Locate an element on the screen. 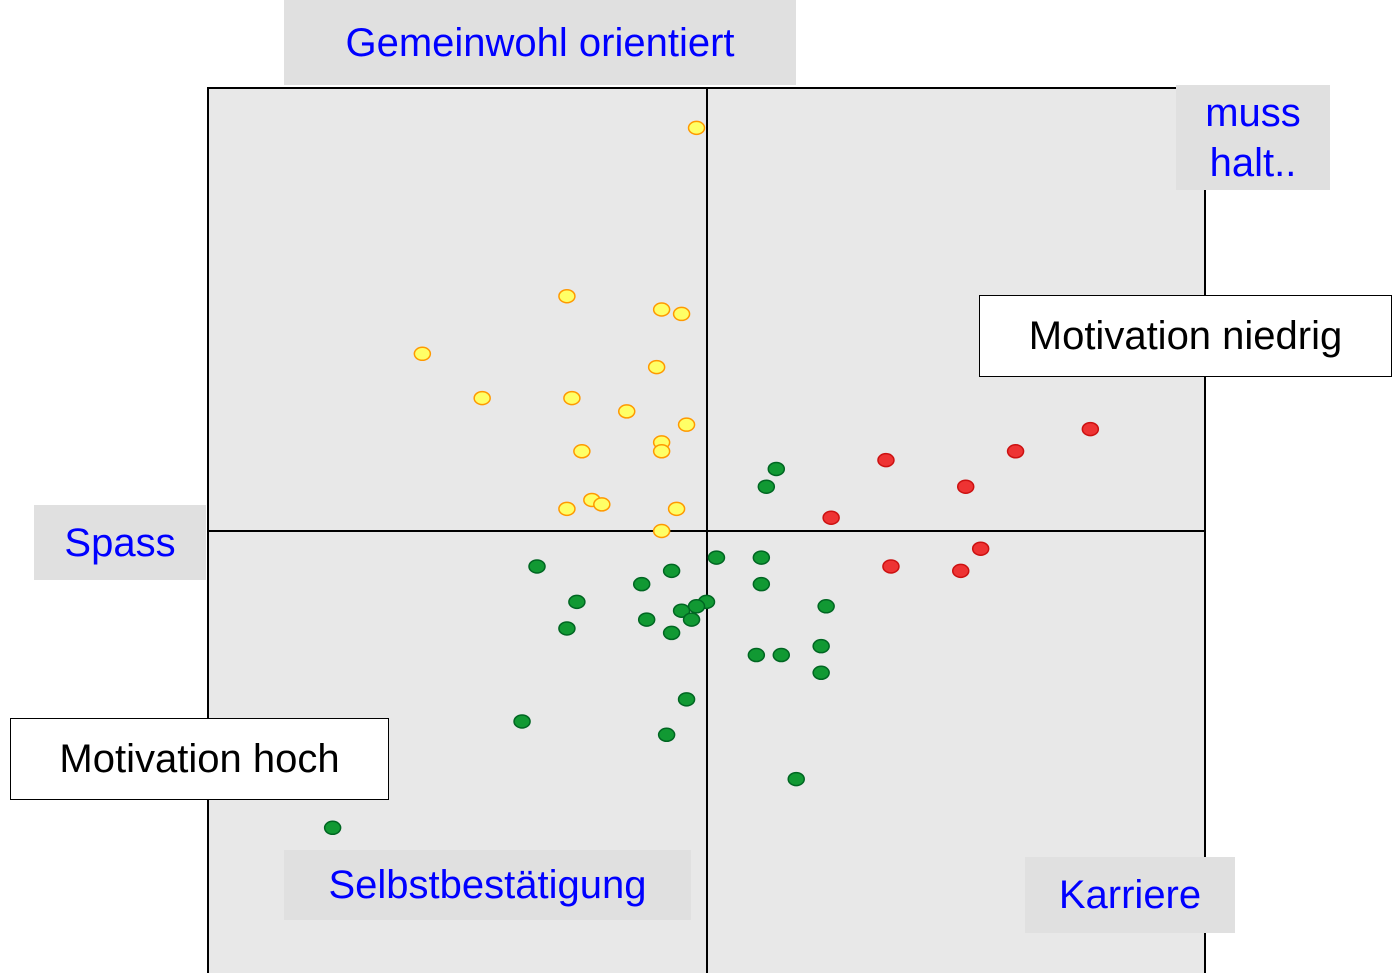  annotation: Motivation niedrig is located at coordinates (1185, 336).